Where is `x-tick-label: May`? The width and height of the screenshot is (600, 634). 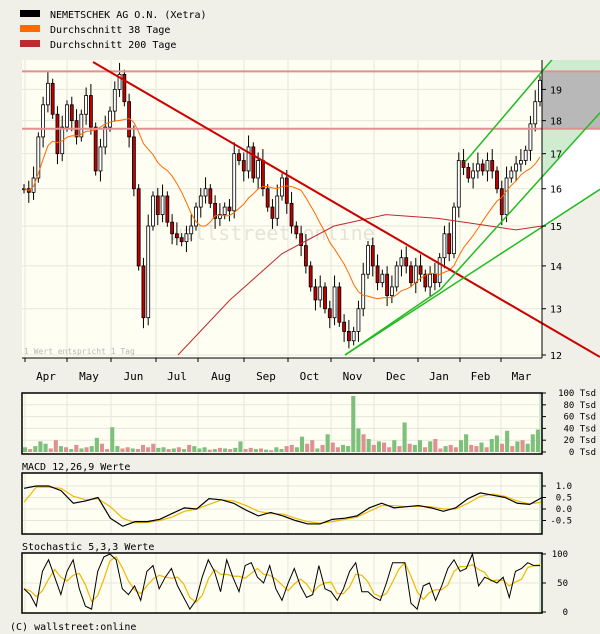 x-tick-label: May is located at coordinates (89, 376).